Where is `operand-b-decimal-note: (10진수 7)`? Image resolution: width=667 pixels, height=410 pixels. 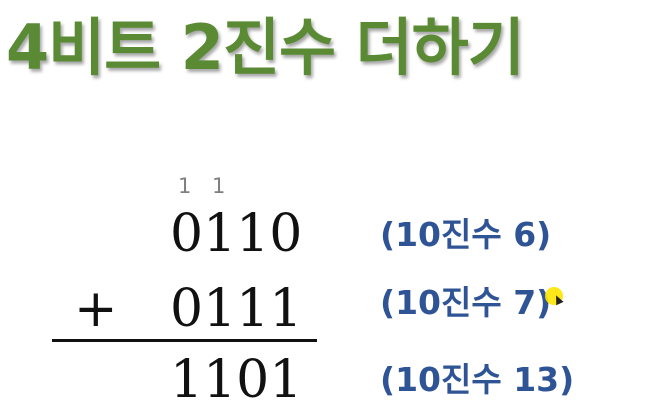
operand-b-decimal-note: (10진수 7) is located at coordinates (466, 302).